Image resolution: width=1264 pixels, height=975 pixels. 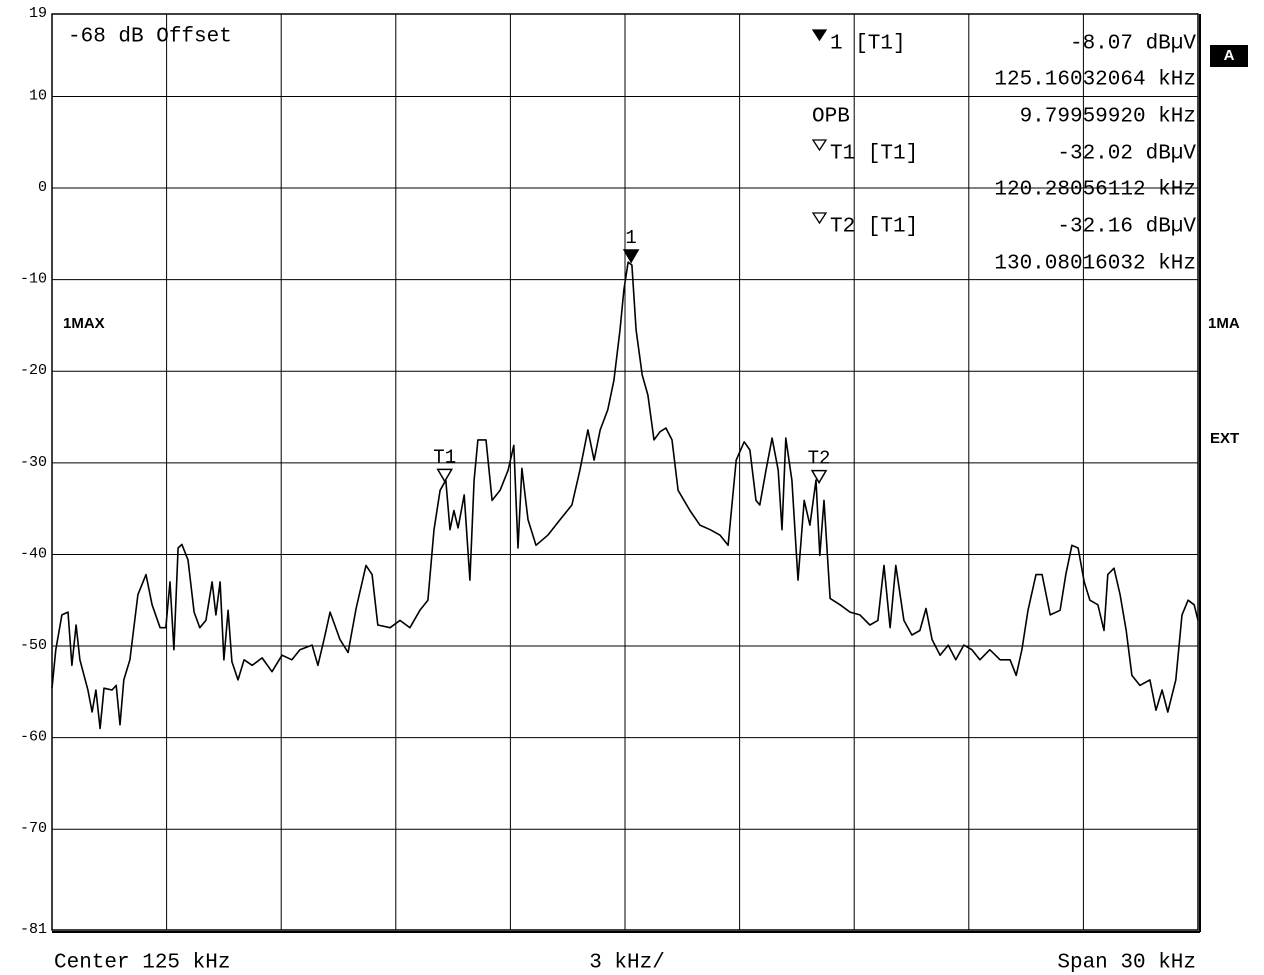 I want to click on y-tick-label: -30, so click(x=33, y=462).